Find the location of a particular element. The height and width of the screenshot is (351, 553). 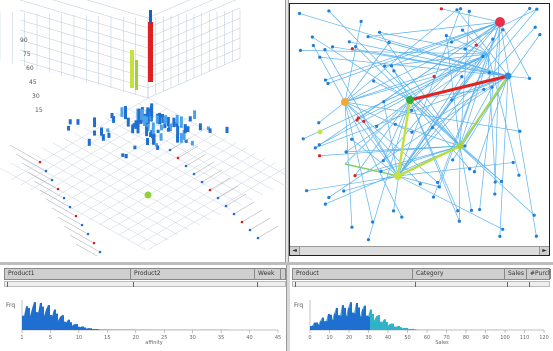

left-histogram-panel: Frq 1 5 10 15 20 25 30 35 40 45 affinity is located at coordinates (144, 320).